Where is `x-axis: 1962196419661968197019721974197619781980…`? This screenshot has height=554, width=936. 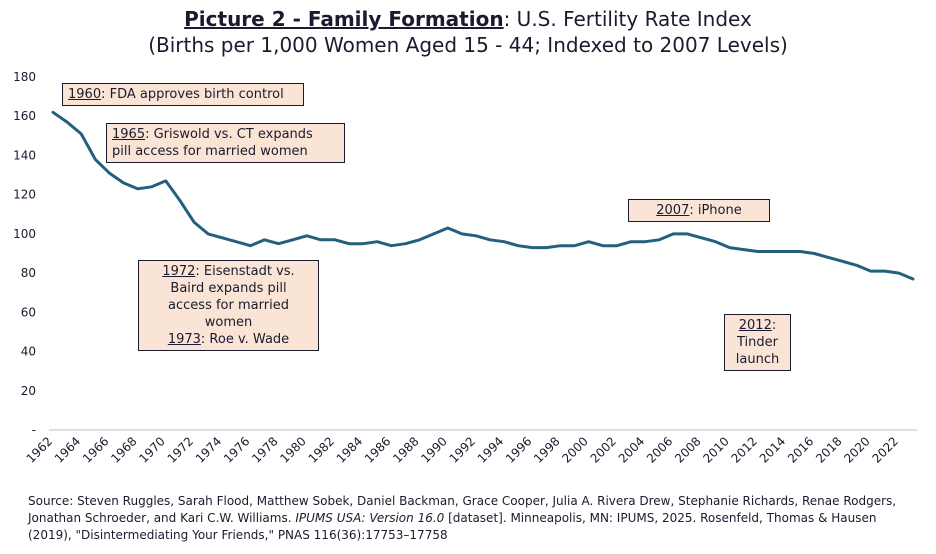 x-axis: 1962196419661968197019721974197619781980… is located at coordinates (462, 449).